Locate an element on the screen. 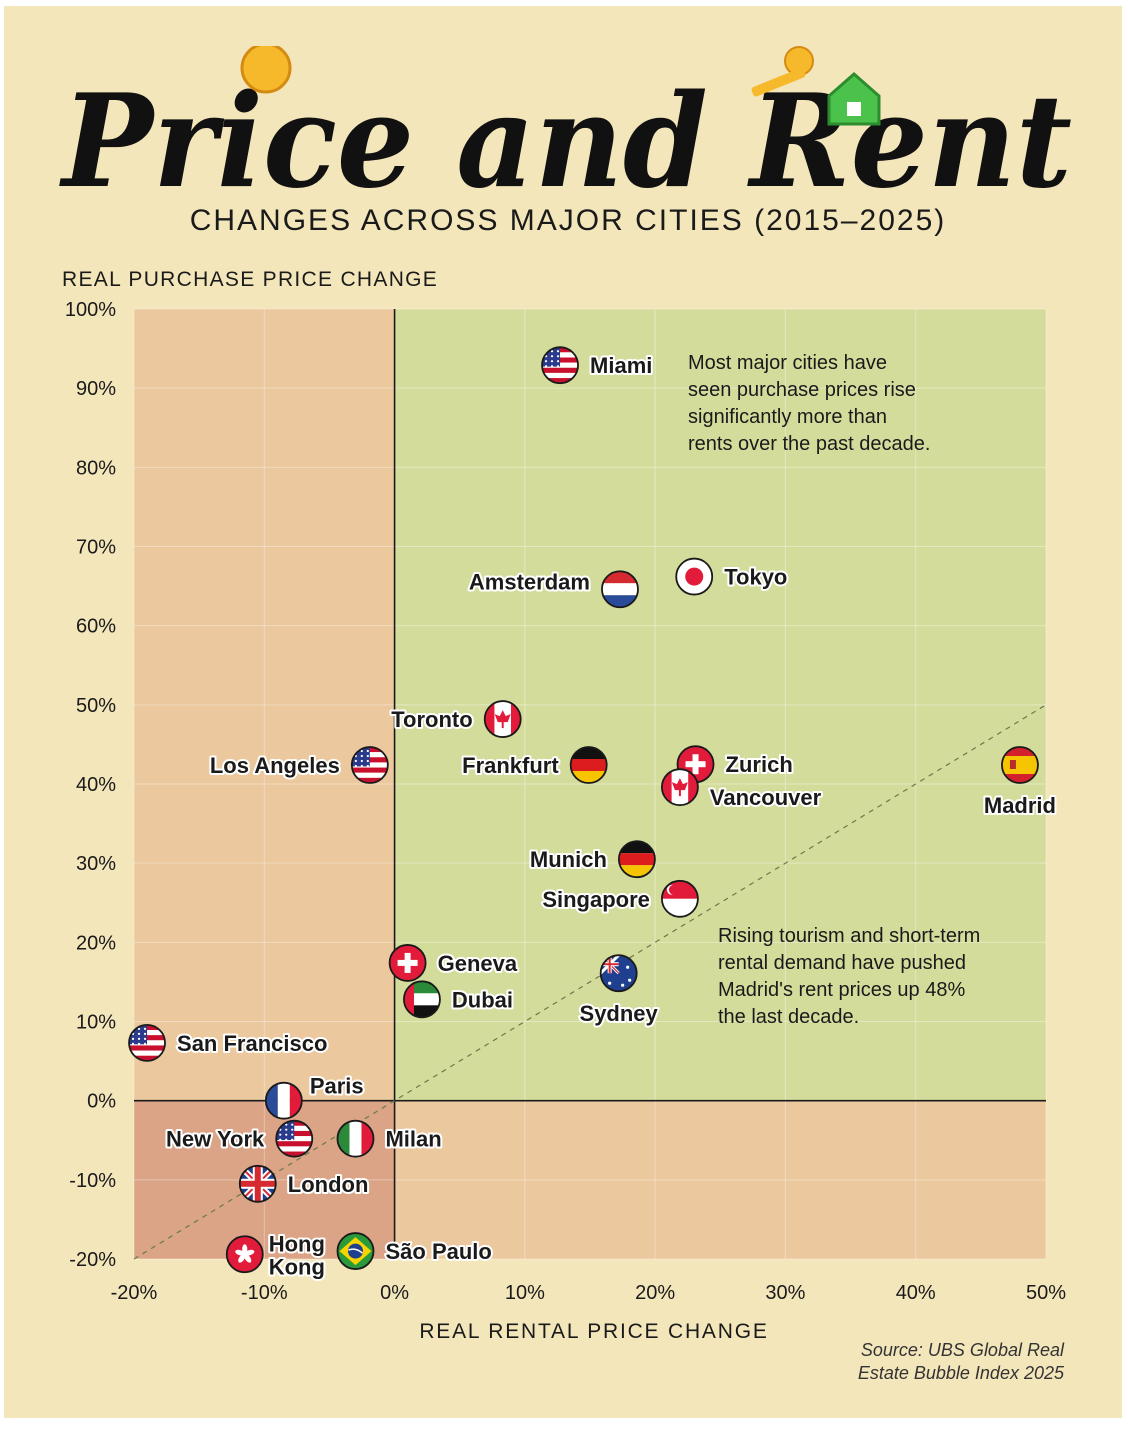  svg-text: Kong is located at coordinates (297, 1266).